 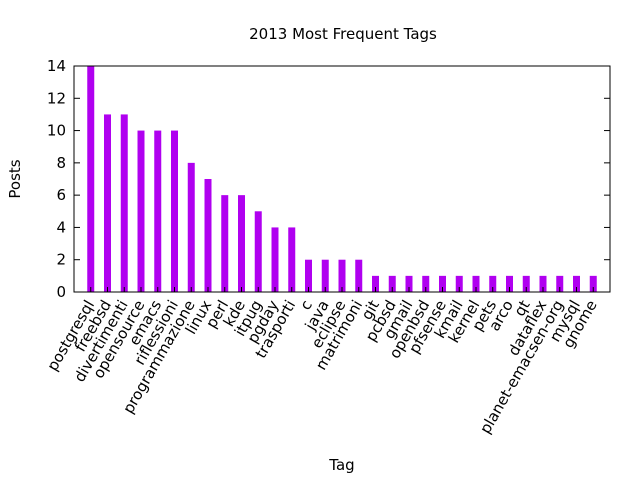 What do you see at coordinates (61, 292) in the screenshot?
I see `y-tick-label-0: 0` at bounding box center [61, 292].